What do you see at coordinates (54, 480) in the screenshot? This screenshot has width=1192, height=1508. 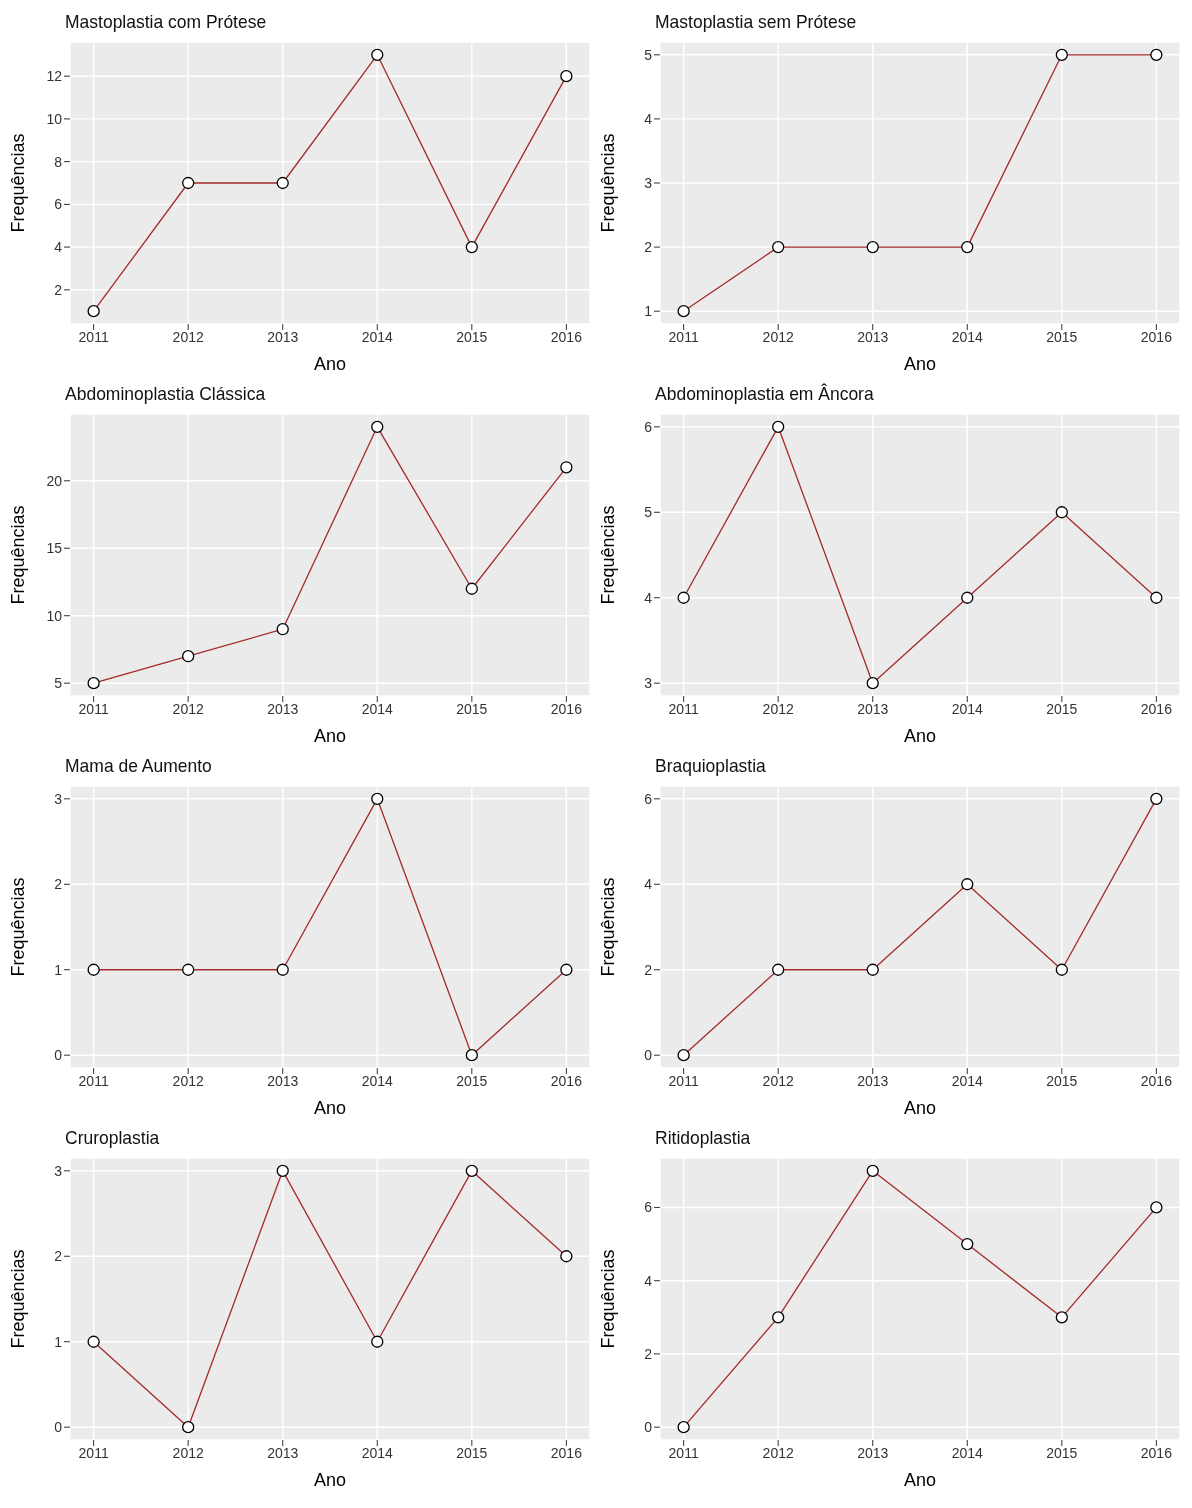 I see `y-tick-label: 20` at bounding box center [54, 480].